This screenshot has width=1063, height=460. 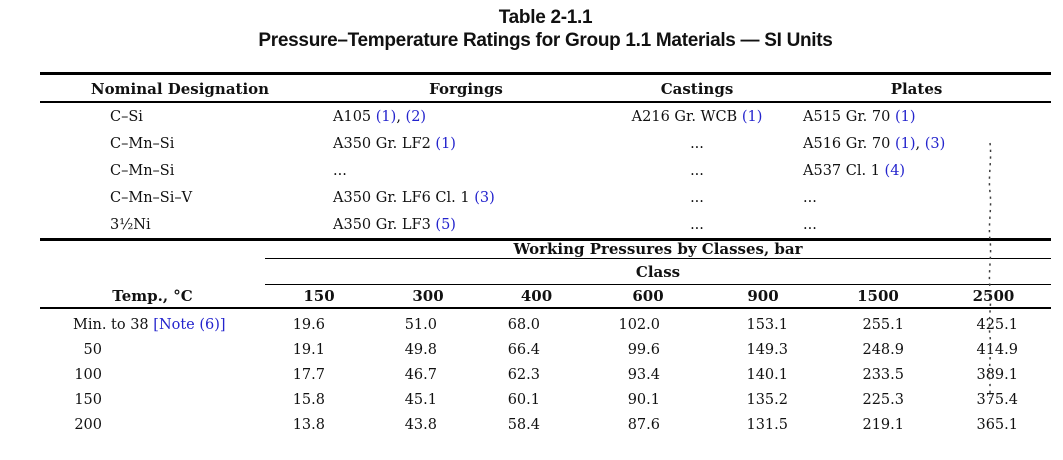 I want to click on temp-cell: 50, so click(x=152, y=350).